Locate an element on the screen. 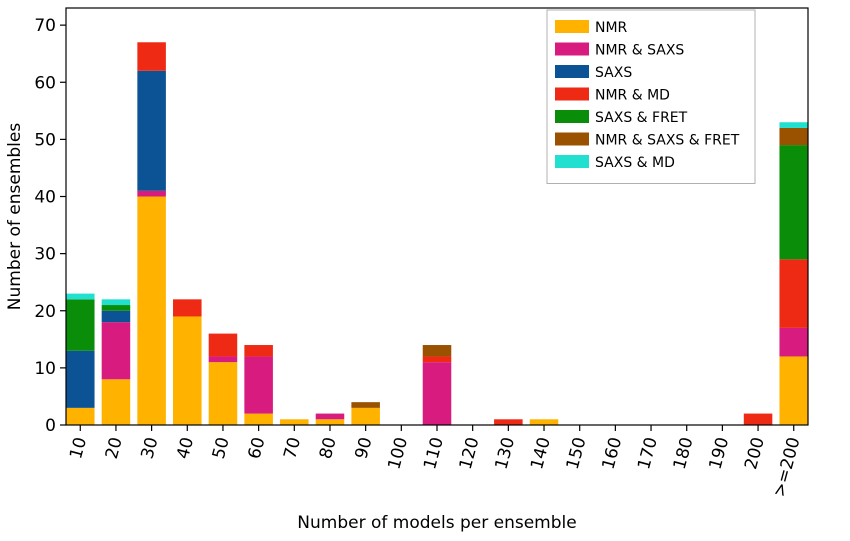  bar-segment-60-nmr-saxs is located at coordinates (258, 385).